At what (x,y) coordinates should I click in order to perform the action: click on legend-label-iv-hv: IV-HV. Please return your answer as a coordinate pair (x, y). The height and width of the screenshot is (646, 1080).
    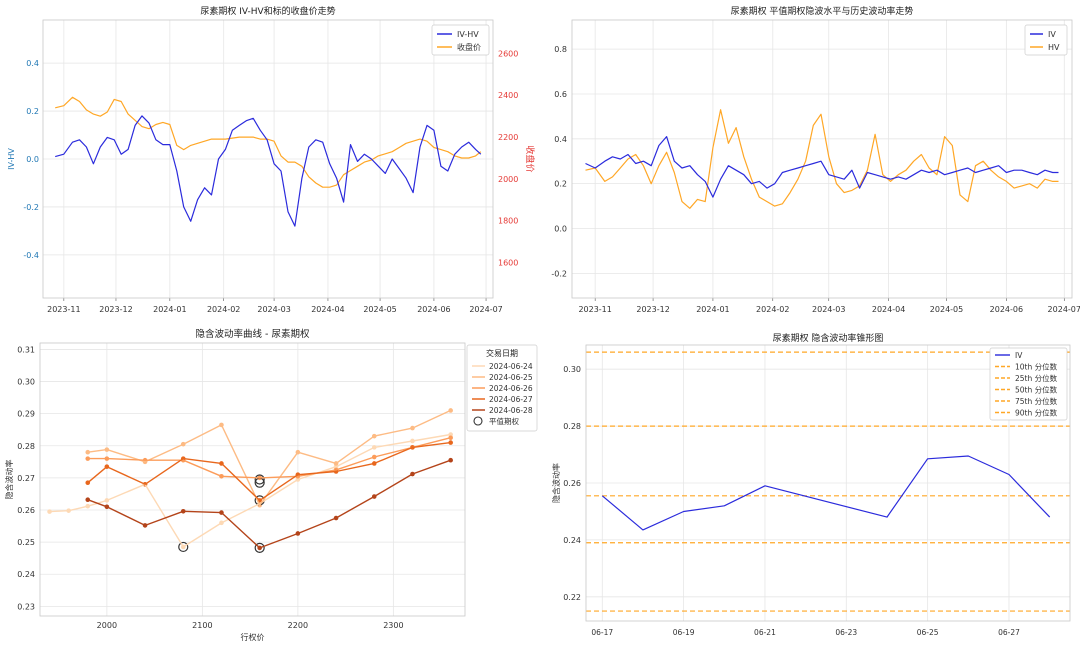
    Looking at the image, I should click on (468, 34).